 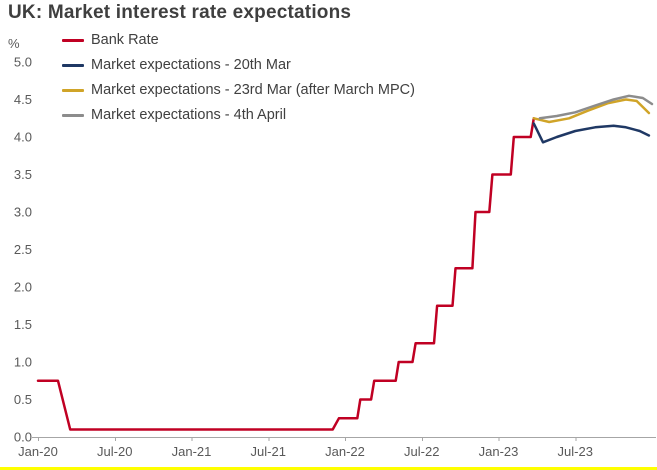 What do you see at coordinates (23, 62) in the screenshot?
I see `y-tick-label: 5.0` at bounding box center [23, 62].